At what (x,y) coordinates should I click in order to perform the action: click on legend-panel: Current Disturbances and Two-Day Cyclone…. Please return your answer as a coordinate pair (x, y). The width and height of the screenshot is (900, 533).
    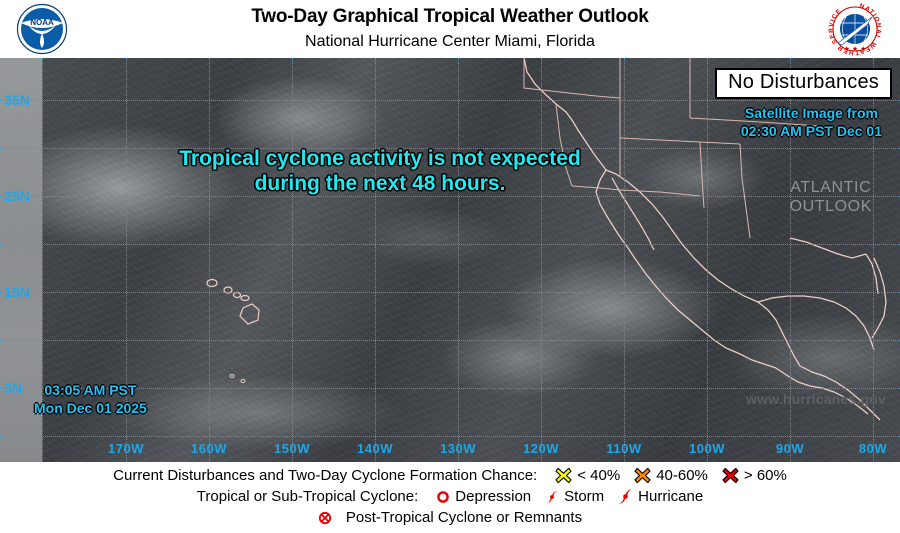
    Looking at the image, I should click on (450, 497).